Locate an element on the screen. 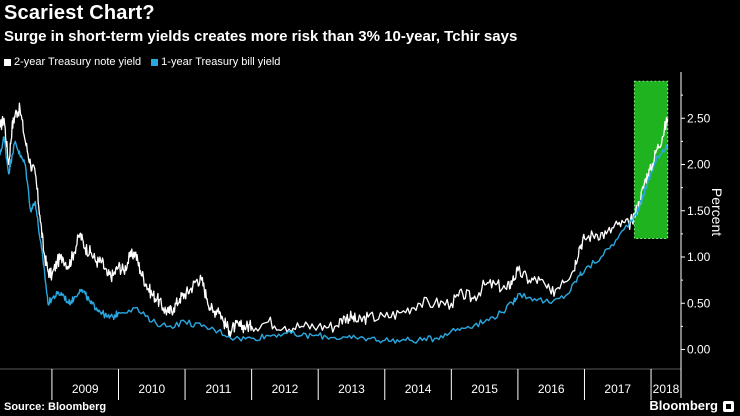  x-tick-label: 2014 is located at coordinates (418, 389).